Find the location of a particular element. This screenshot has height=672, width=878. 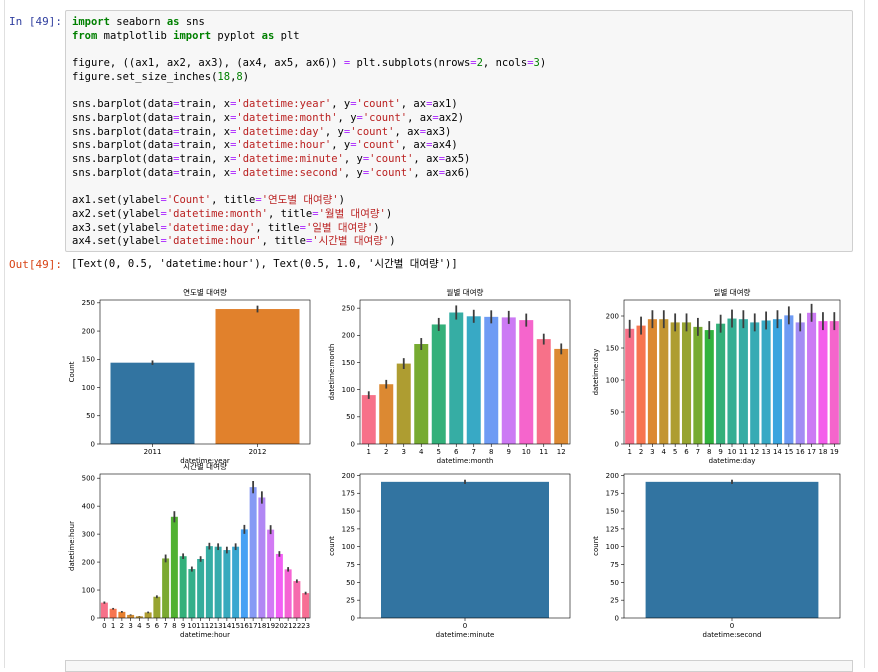

x-axis-label: datetime:month is located at coordinates (465, 461).